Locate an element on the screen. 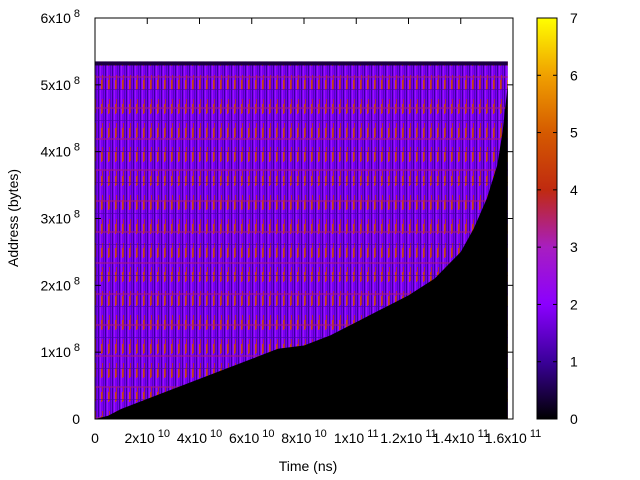 The height and width of the screenshot is (480, 640). y-tick-label: 3x10 8 is located at coordinates (60, 218).